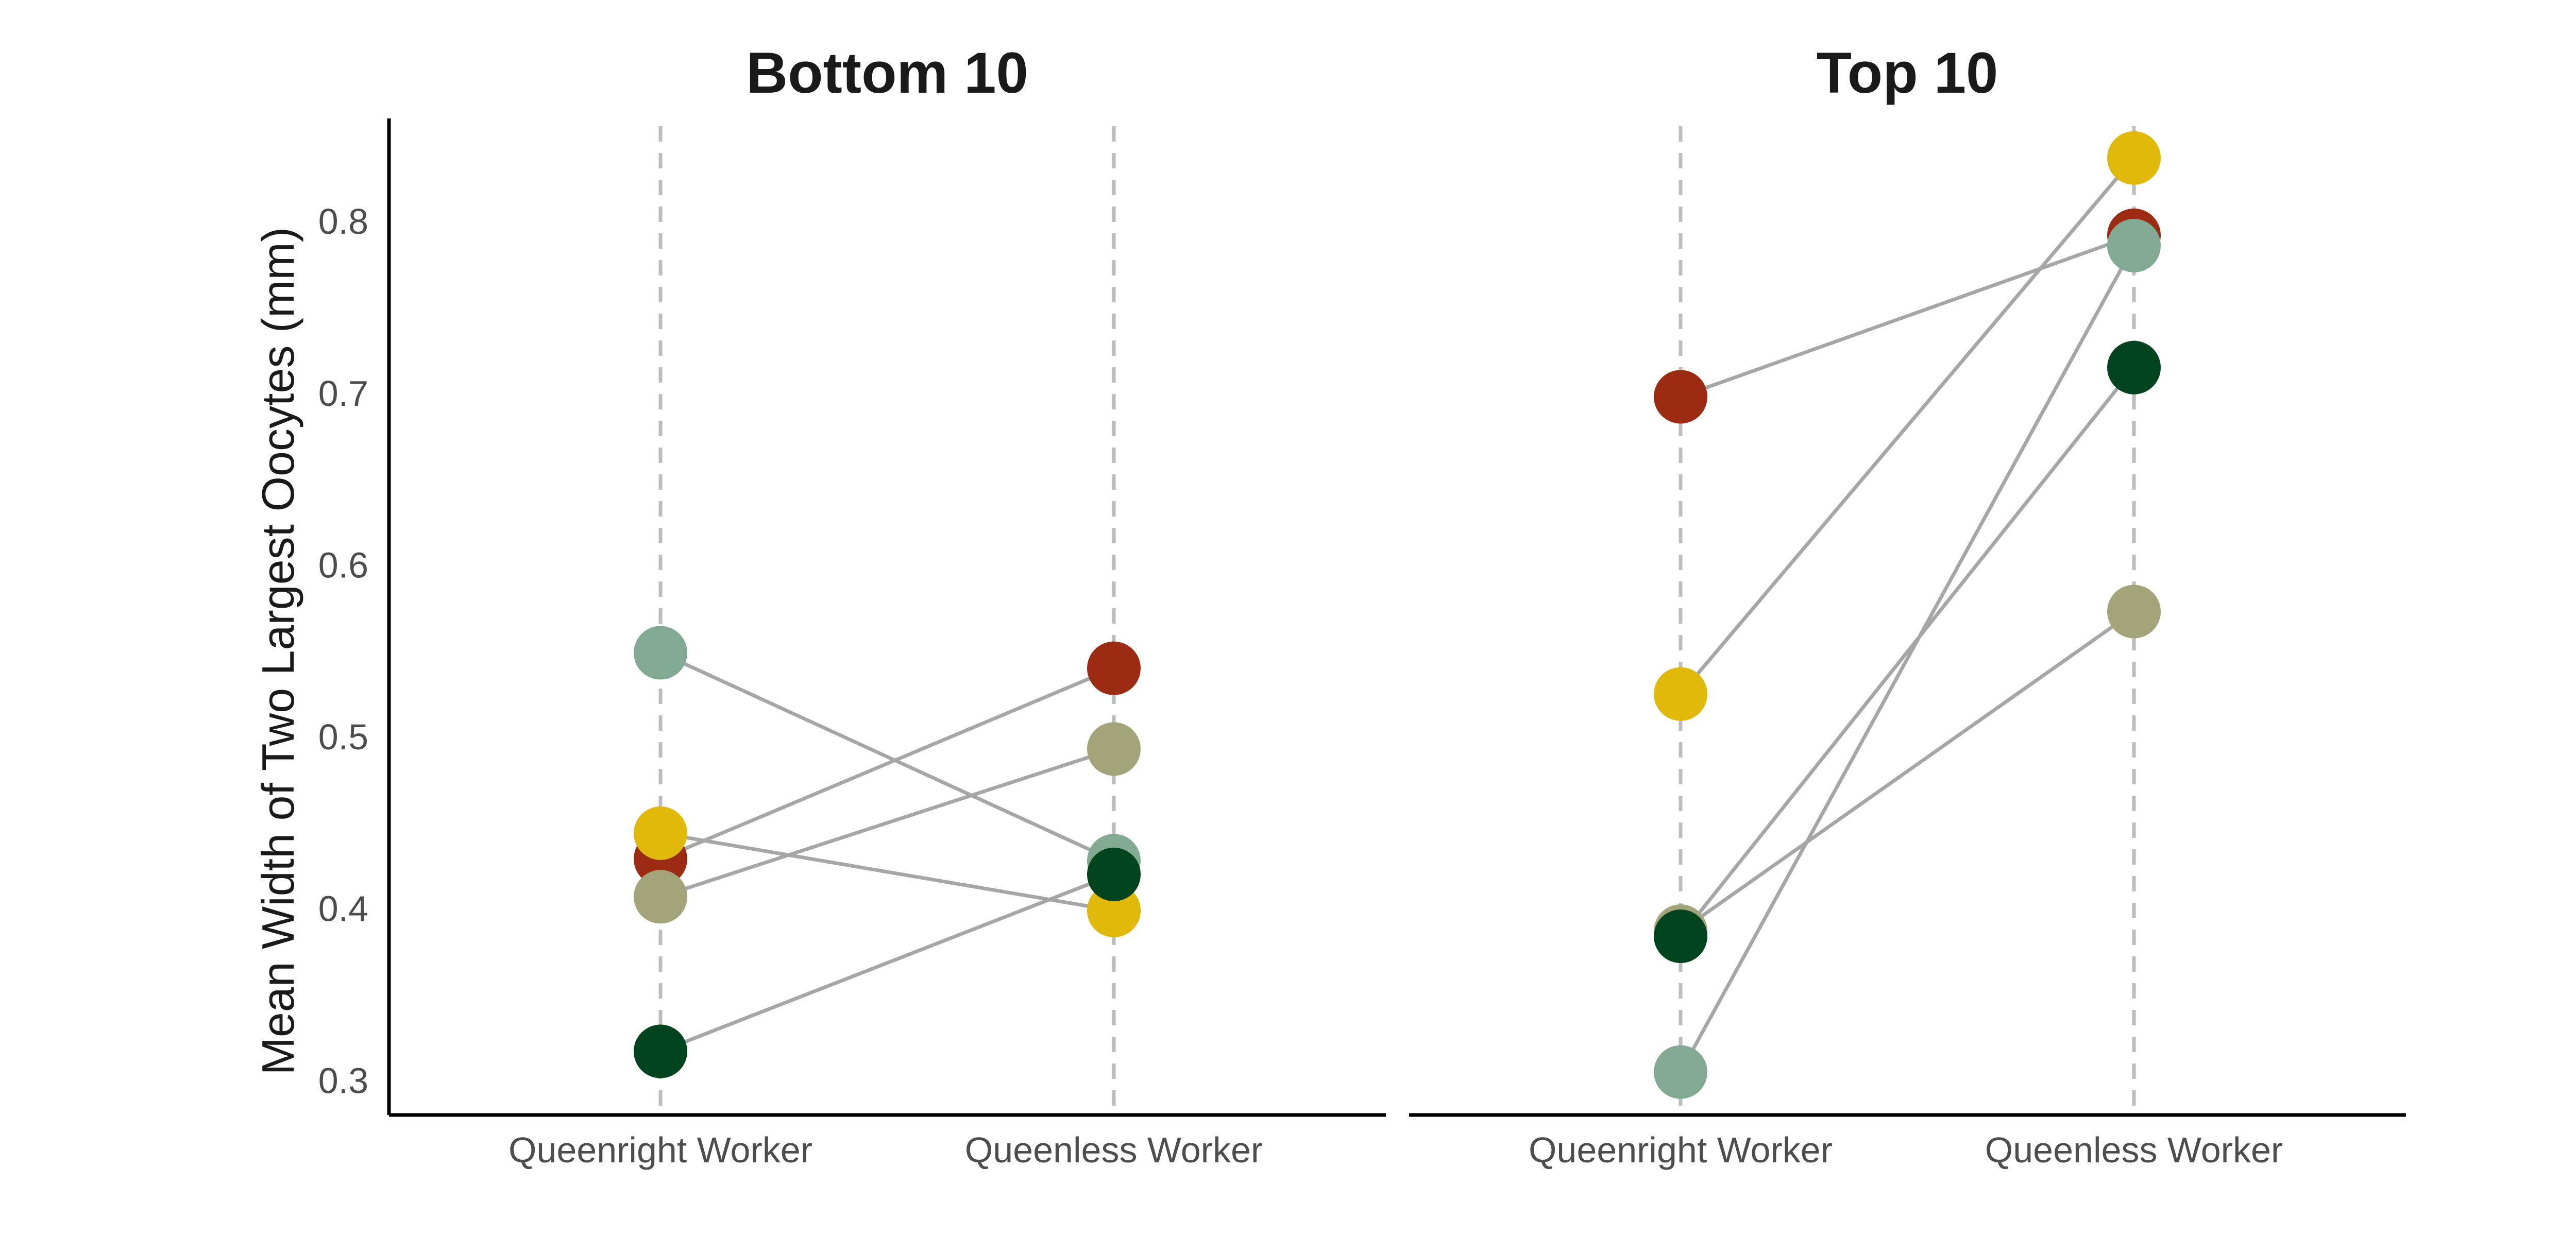 The image size is (2576, 1236). I want to click on panel-title: Bottom 10, so click(887, 73).